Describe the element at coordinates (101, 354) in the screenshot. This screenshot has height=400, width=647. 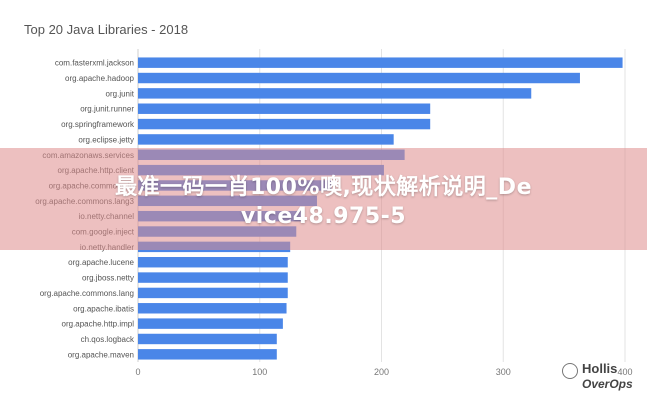
I see `category-label: org.apache.maven` at that location.